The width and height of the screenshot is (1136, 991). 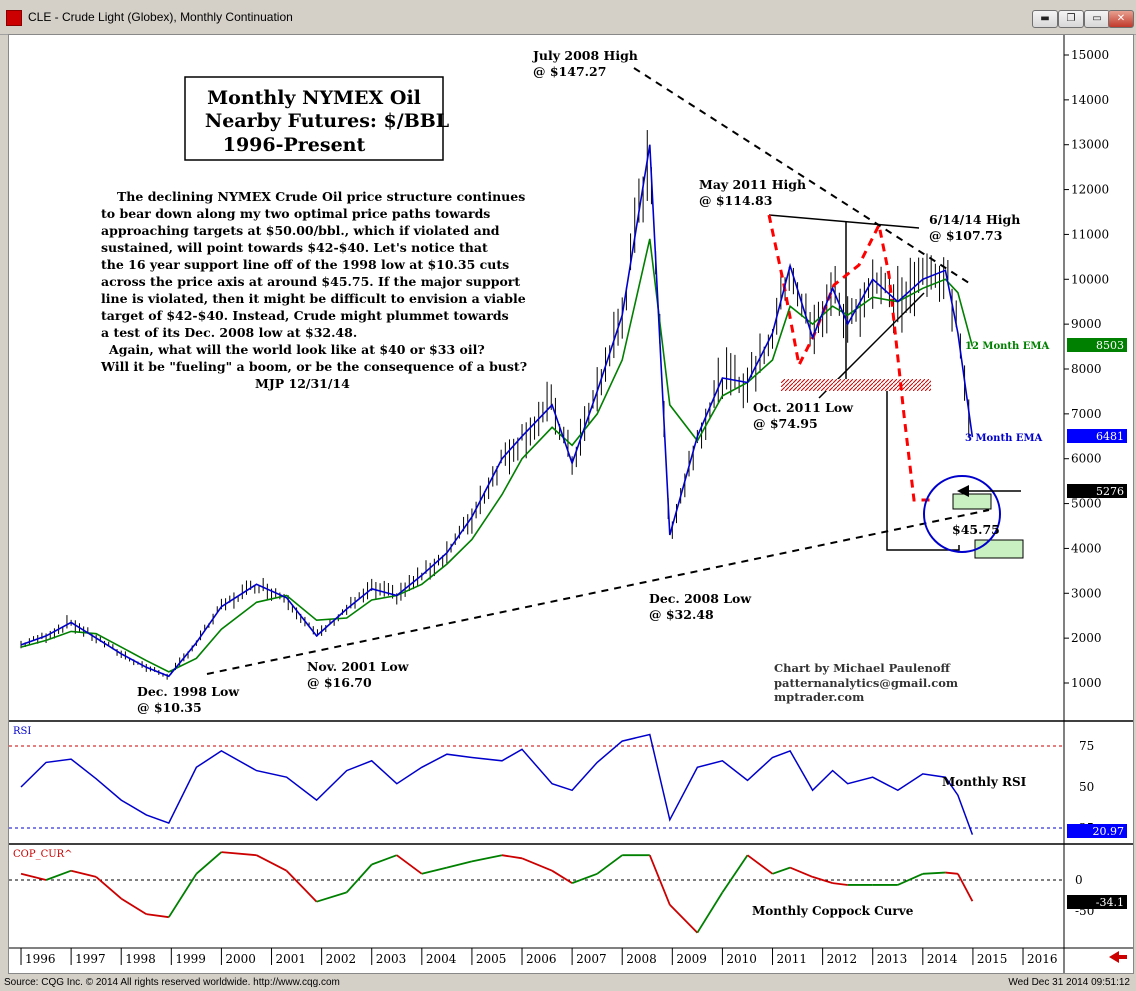 I want to click on rsi-value: 20.97, so click(x=1109, y=831).